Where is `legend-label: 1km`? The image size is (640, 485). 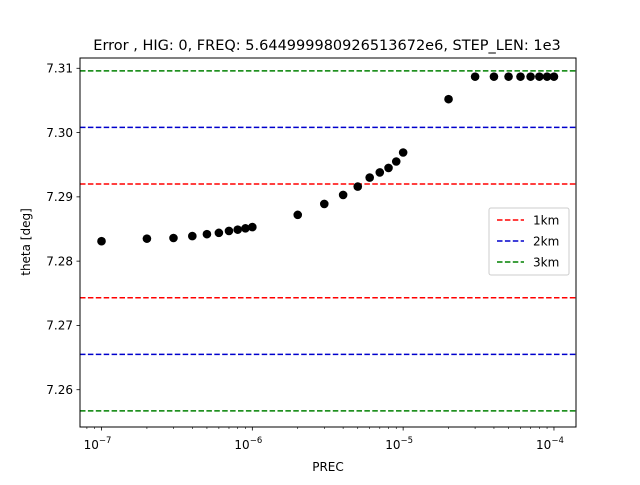
legend-label: 1km is located at coordinates (546, 220).